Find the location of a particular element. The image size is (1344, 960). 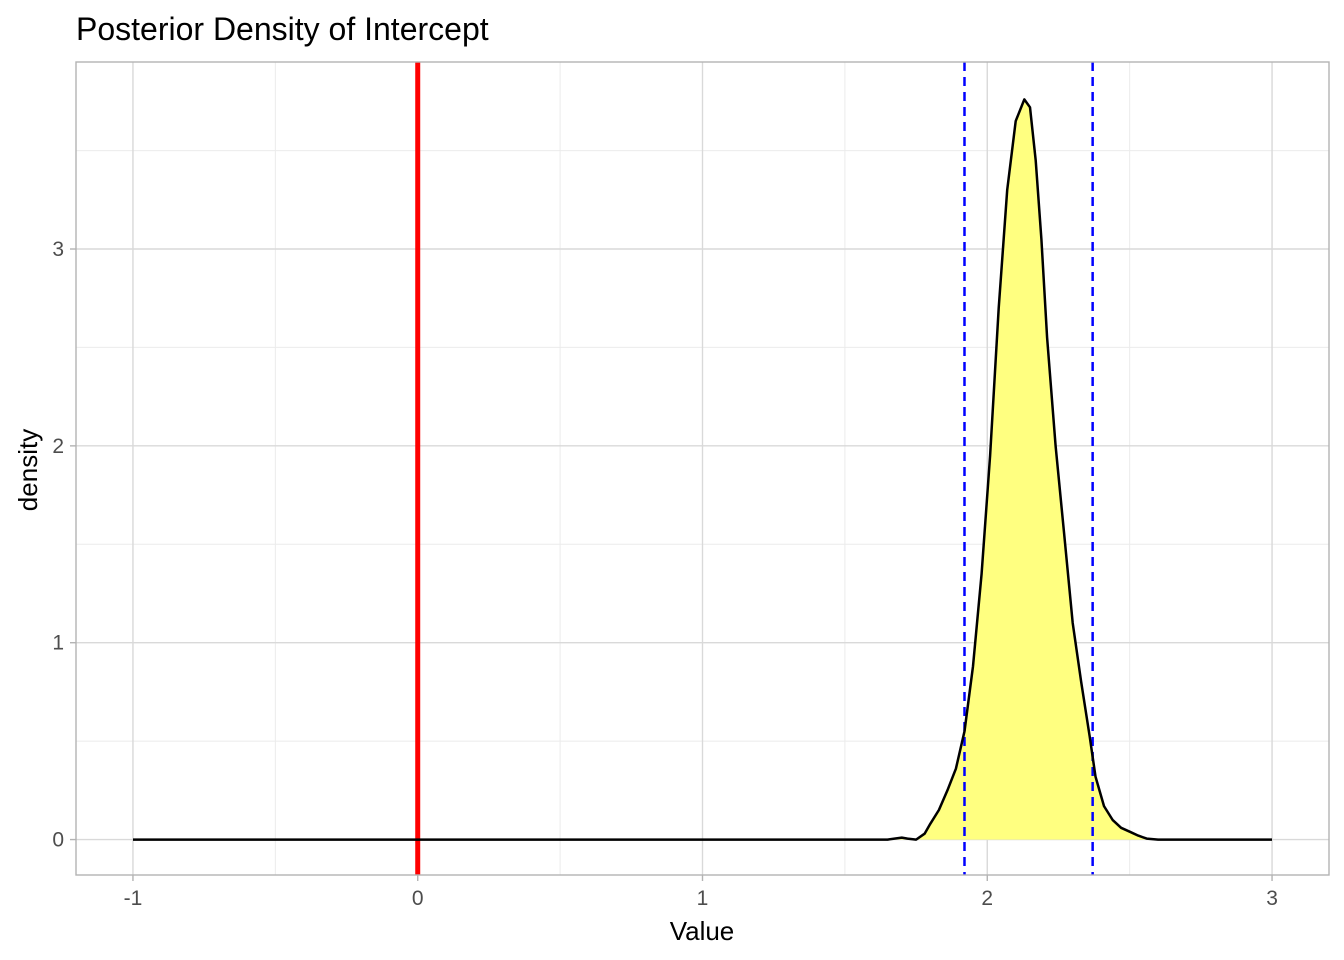

x-tick-label: 1 is located at coordinates (703, 898).